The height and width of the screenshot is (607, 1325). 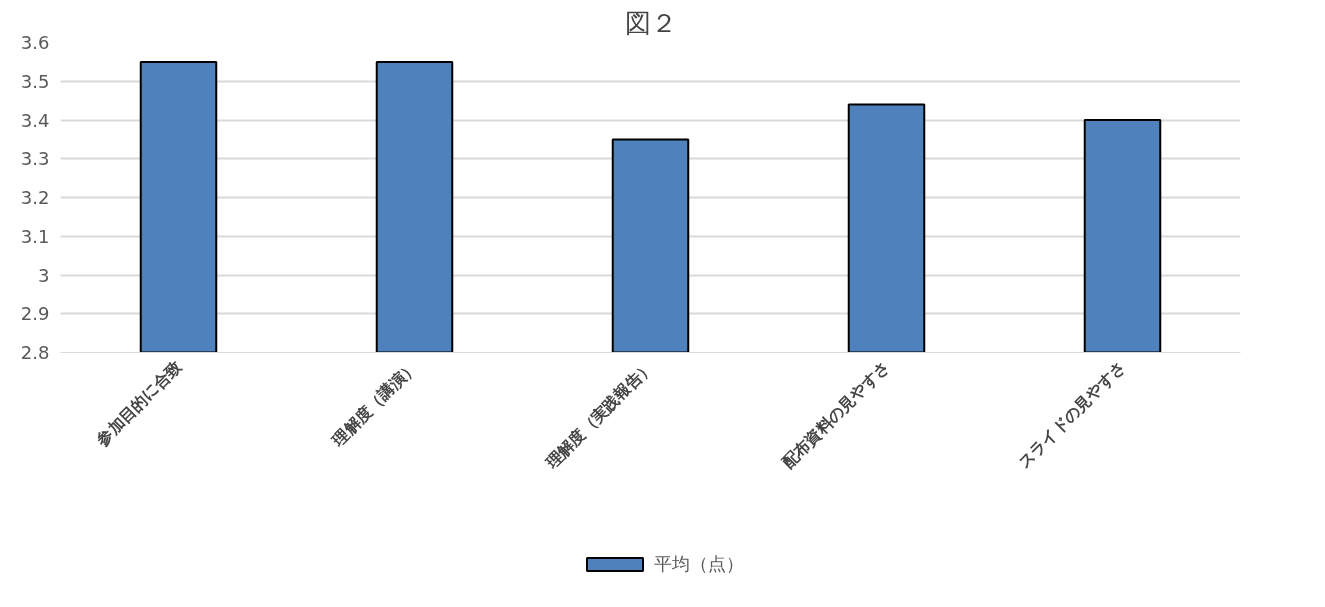 I want to click on y-tick-label: 3.2, so click(x=35, y=197).